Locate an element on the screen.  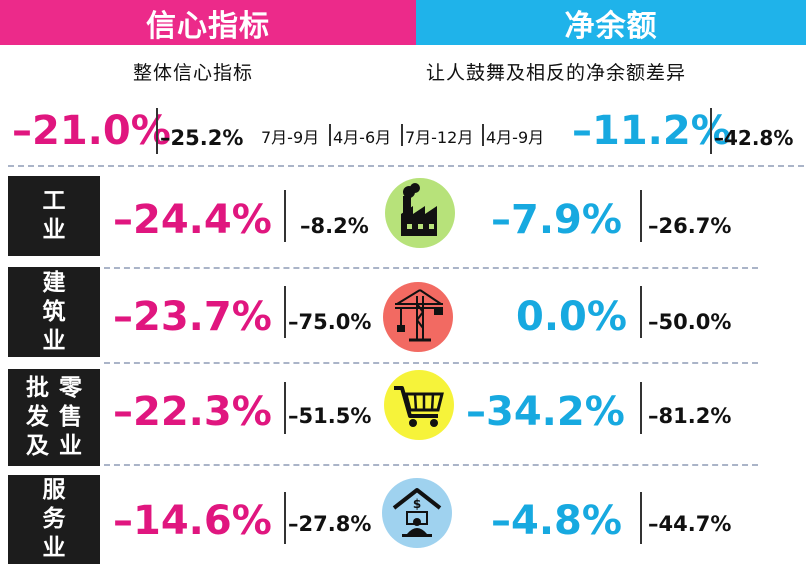
confidence-index-title: 信心指标 is located at coordinates (208, 26).